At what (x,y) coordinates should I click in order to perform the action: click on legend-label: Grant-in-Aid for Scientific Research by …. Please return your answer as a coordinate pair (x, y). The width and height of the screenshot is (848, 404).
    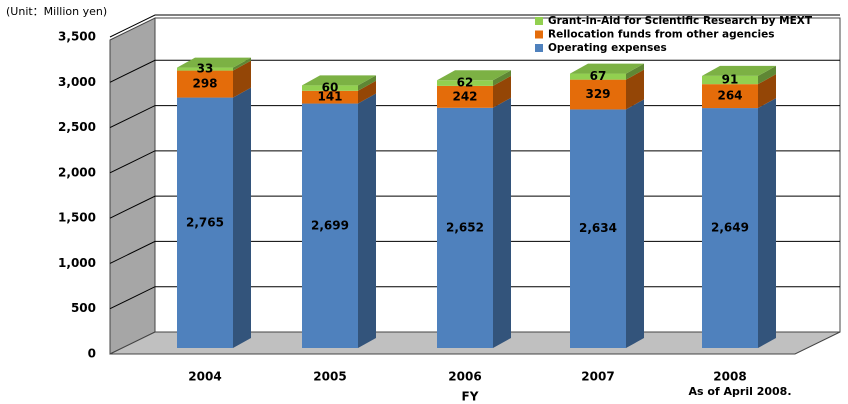
    Looking at the image, I should click on (680, 21).